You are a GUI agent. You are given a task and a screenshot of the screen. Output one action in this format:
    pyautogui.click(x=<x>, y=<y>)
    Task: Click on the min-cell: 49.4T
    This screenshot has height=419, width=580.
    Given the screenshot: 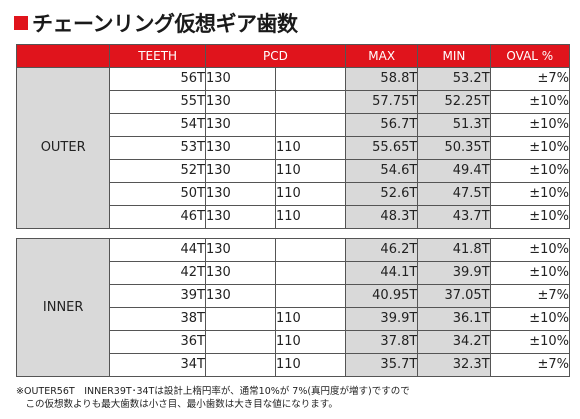 What is the action you would take?
    pyautogui.click(x=454, y=171)
    